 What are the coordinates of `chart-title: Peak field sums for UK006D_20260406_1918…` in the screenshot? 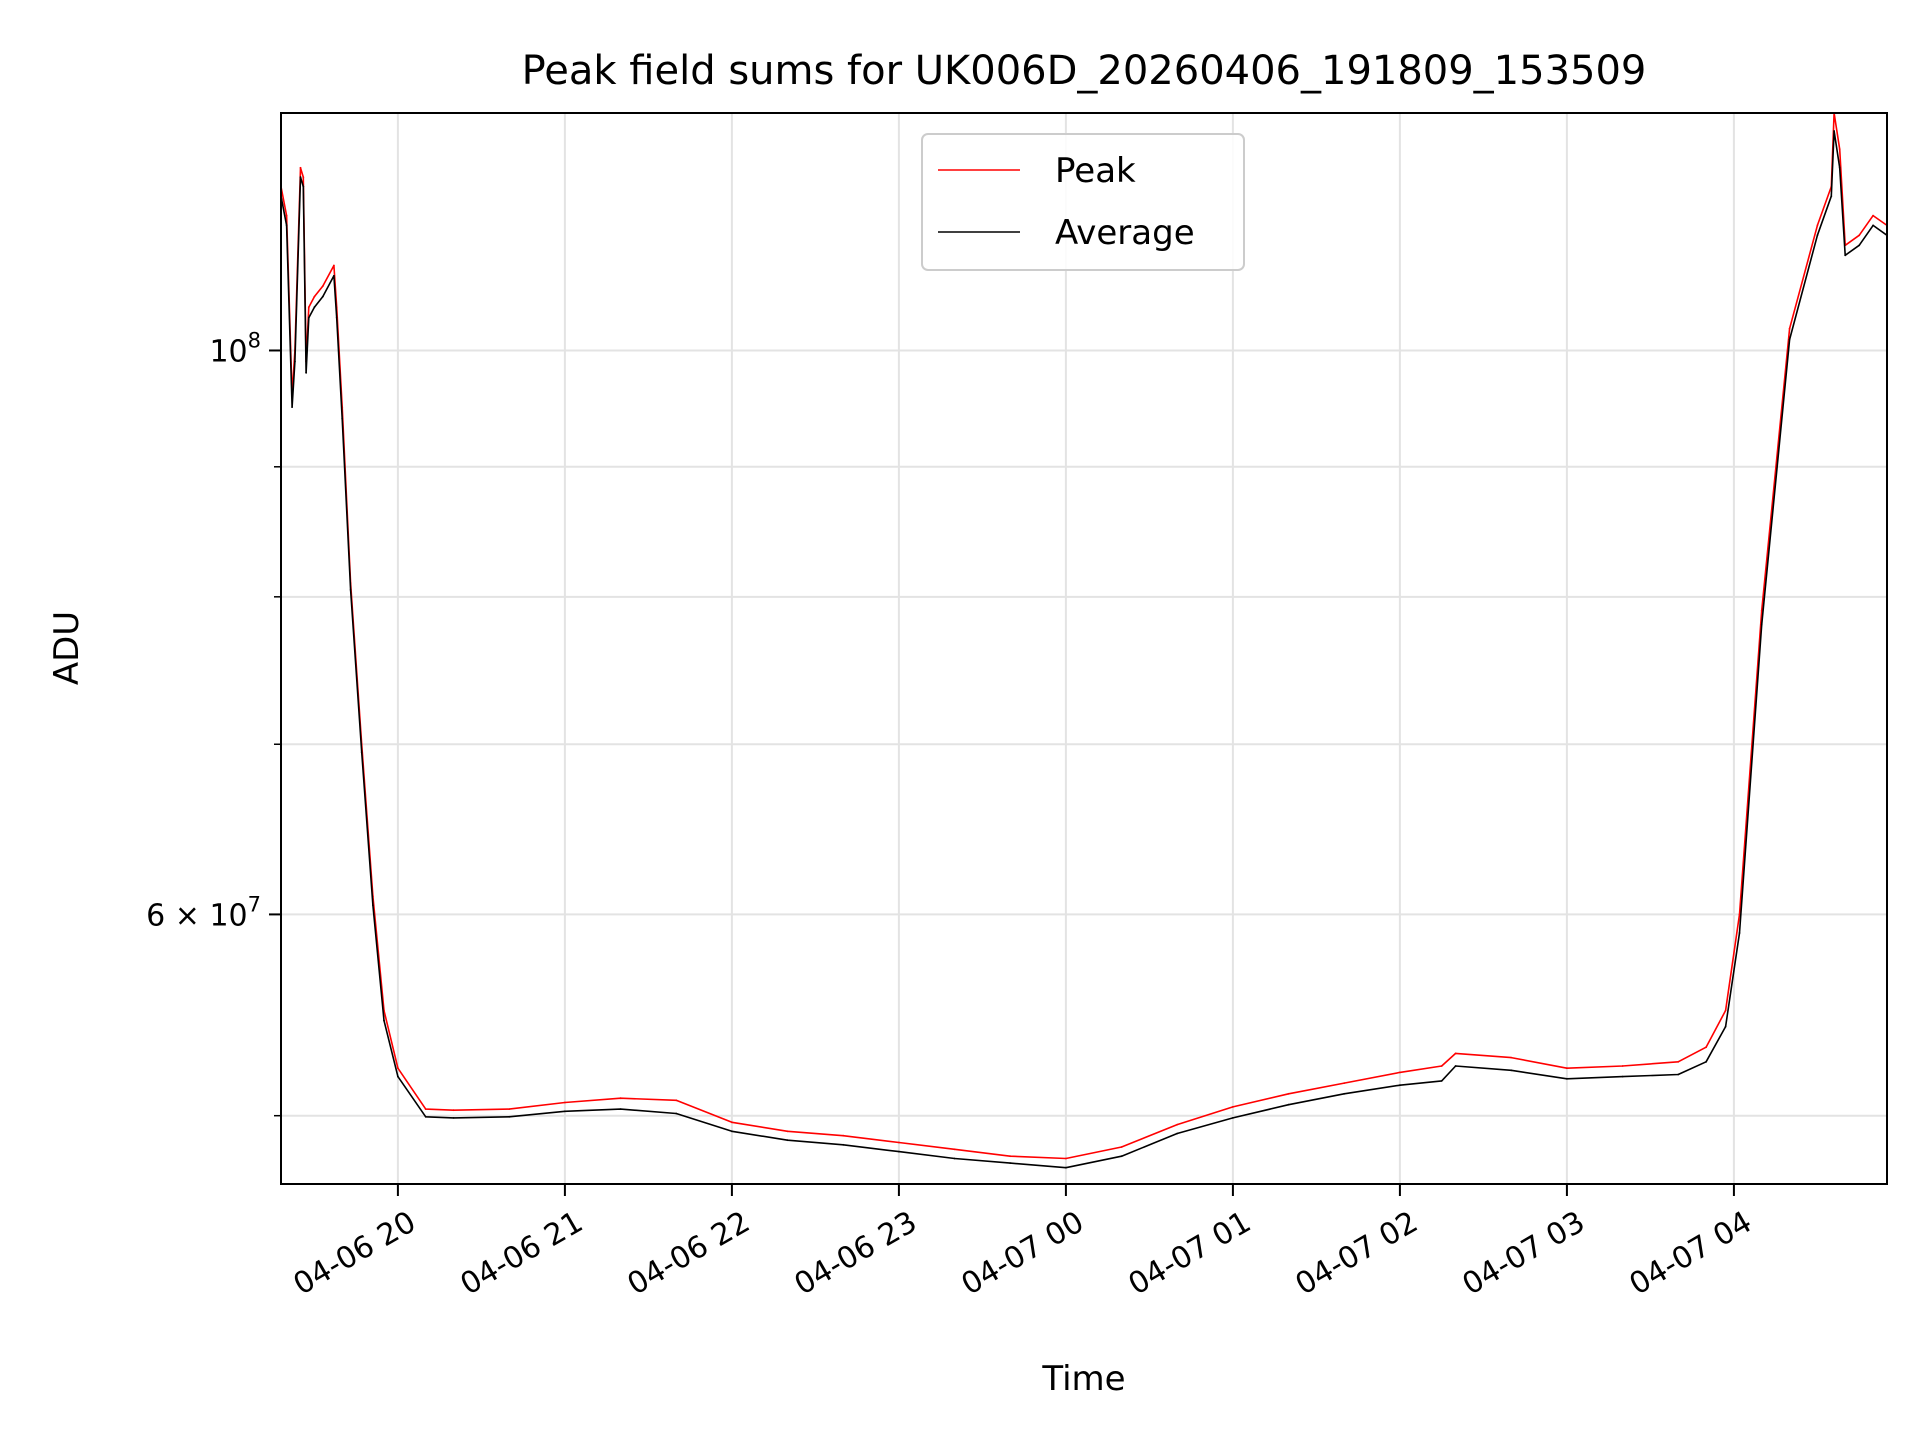 It's located at (1084, 71).